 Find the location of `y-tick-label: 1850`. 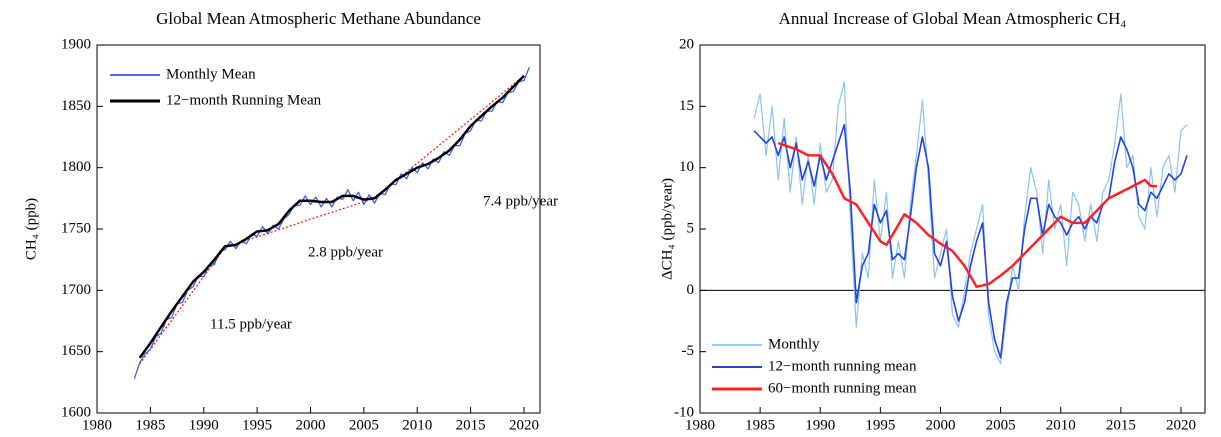

y-tick-label: 1850 is located at coordinates (76, 106).